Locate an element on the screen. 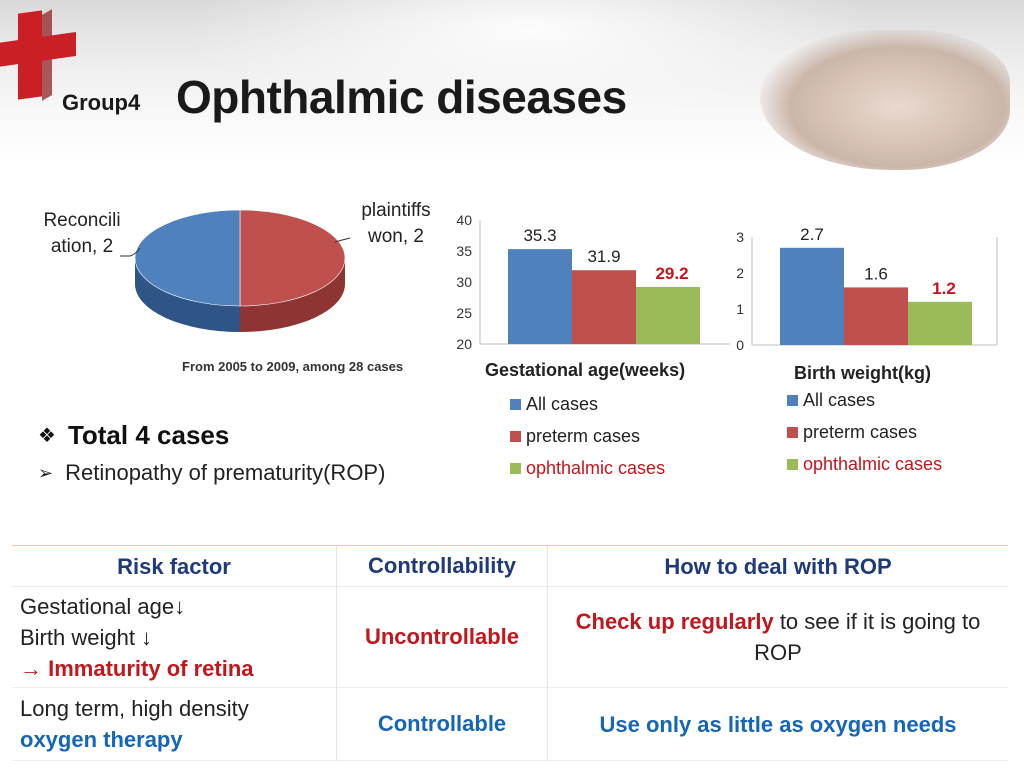  y-tick-label: 3 is located at coordinates (740, 237).